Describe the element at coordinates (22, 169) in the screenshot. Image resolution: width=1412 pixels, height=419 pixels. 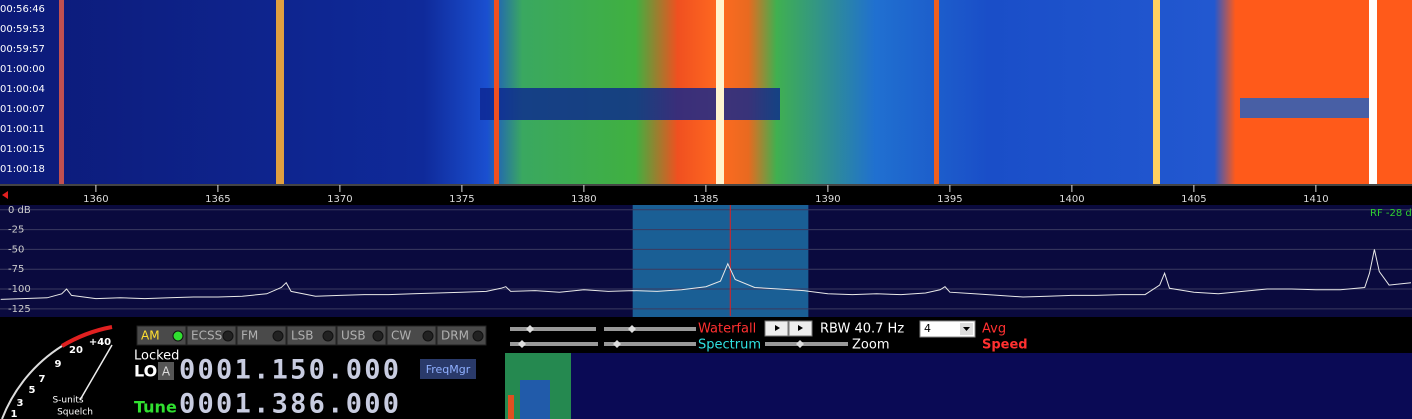
I see `timestamp: 01:00:18` at that location.